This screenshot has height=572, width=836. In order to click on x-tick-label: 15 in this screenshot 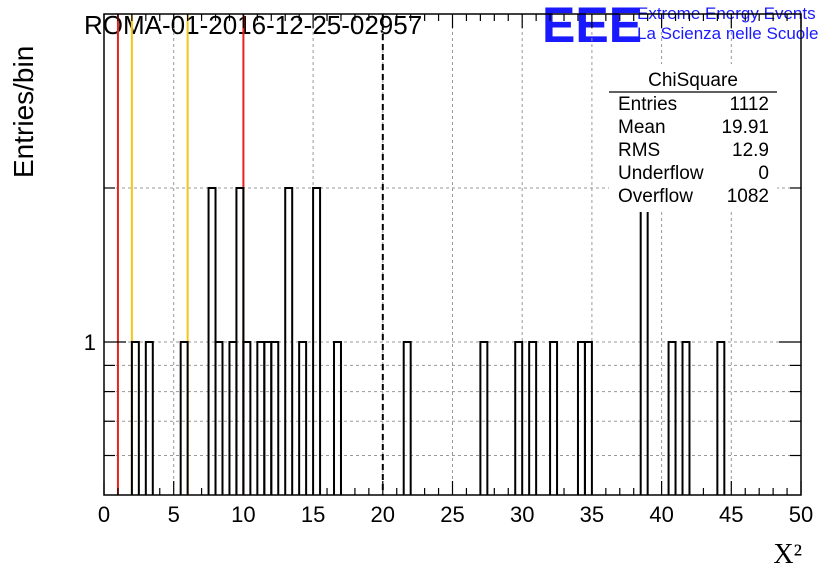, I will do `click(313, 514)`.